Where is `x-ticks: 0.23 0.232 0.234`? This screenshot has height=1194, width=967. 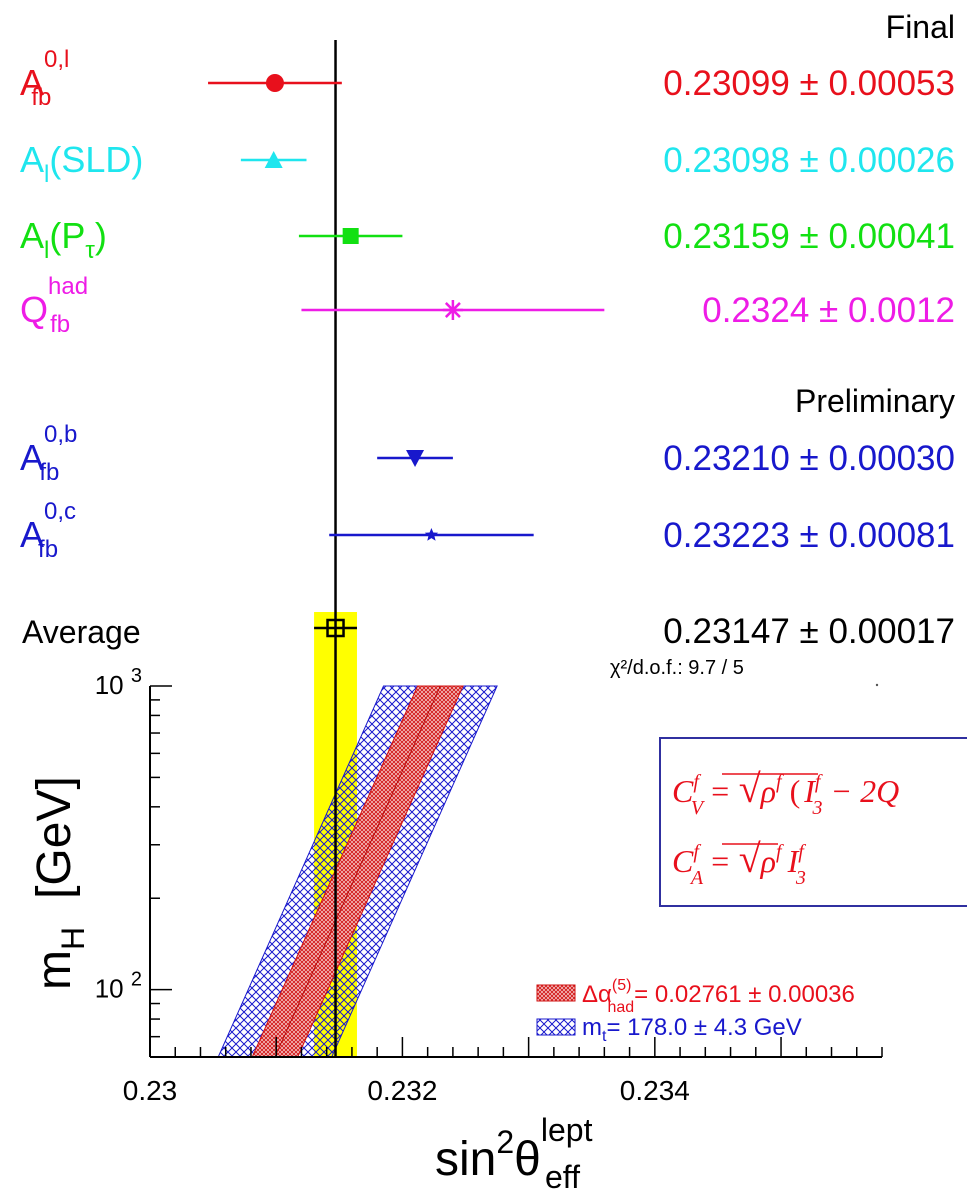
x-ticks: 0.23 0.232 0.234 is located at coordinates (503, 1071).